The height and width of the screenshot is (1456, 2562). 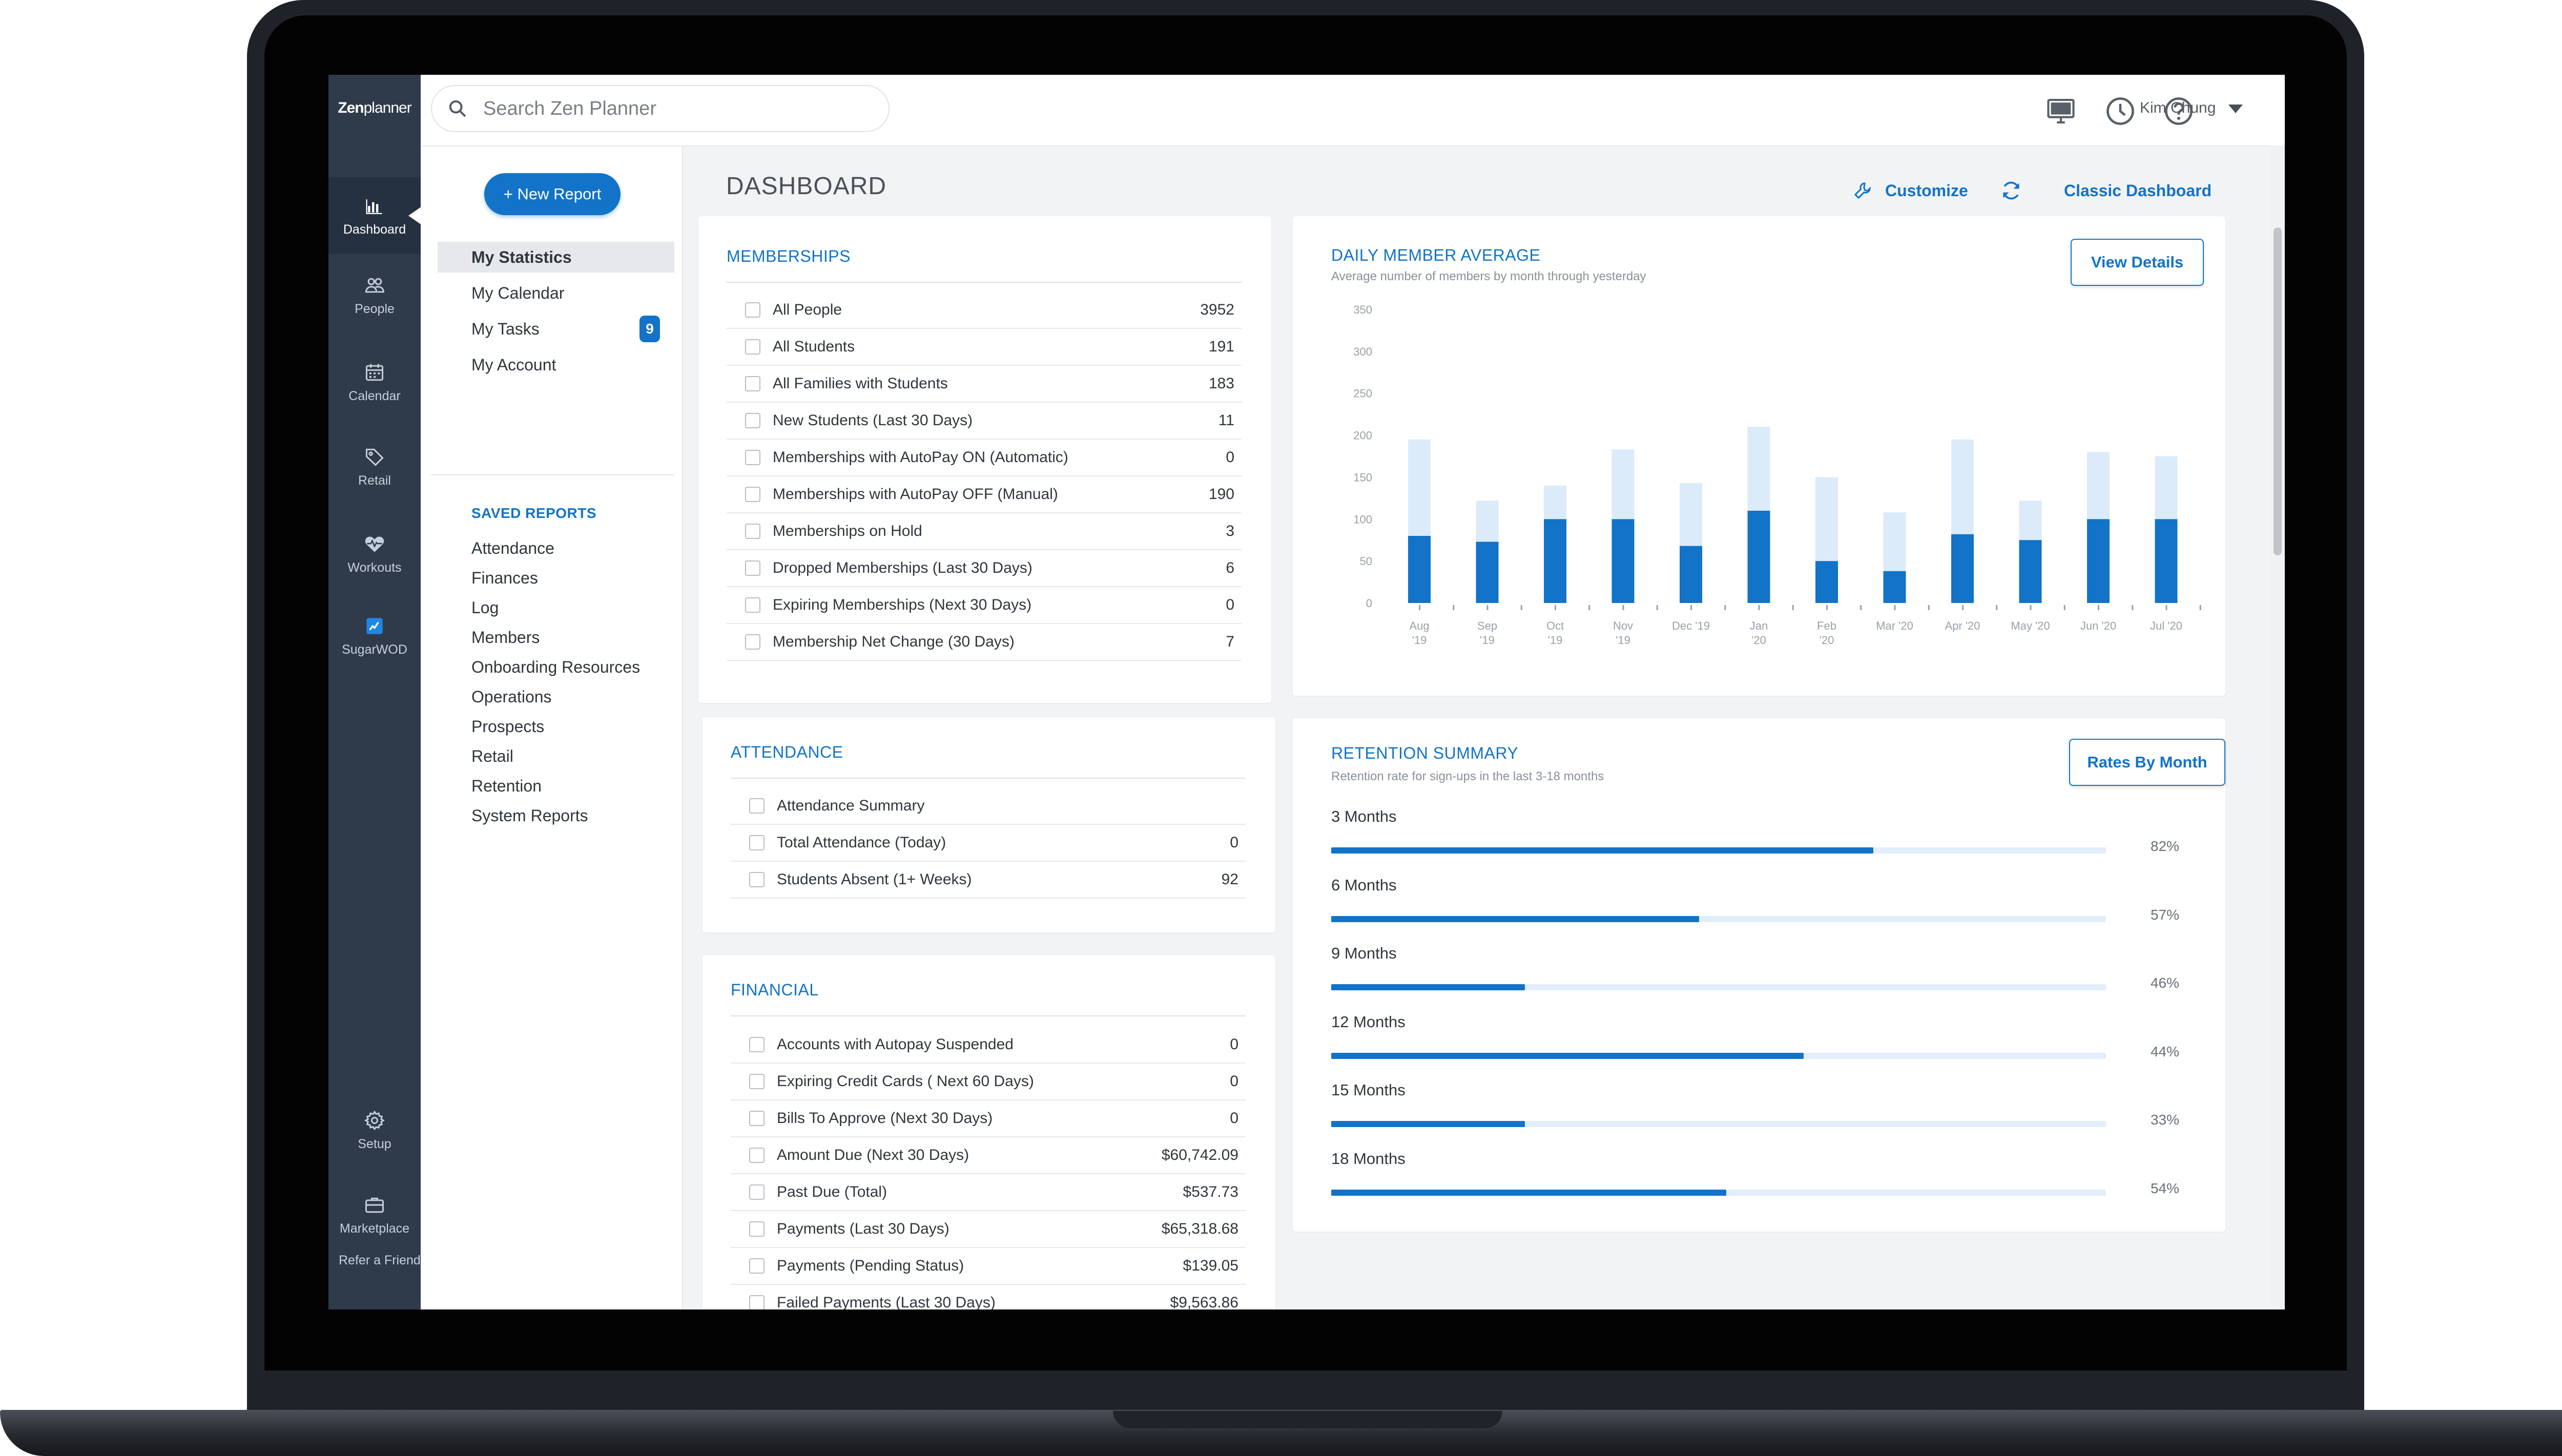 What do you see at coordinates (2138, 190) in the screenshot?
I see `classic-dashboard-link: Classic Dashboard` at bounding box center [2138, 190].